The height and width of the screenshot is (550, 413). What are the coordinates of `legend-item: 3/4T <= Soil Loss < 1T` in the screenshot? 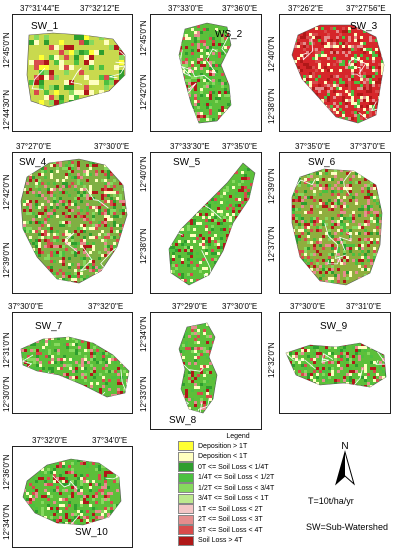 It's located at (238, 499).